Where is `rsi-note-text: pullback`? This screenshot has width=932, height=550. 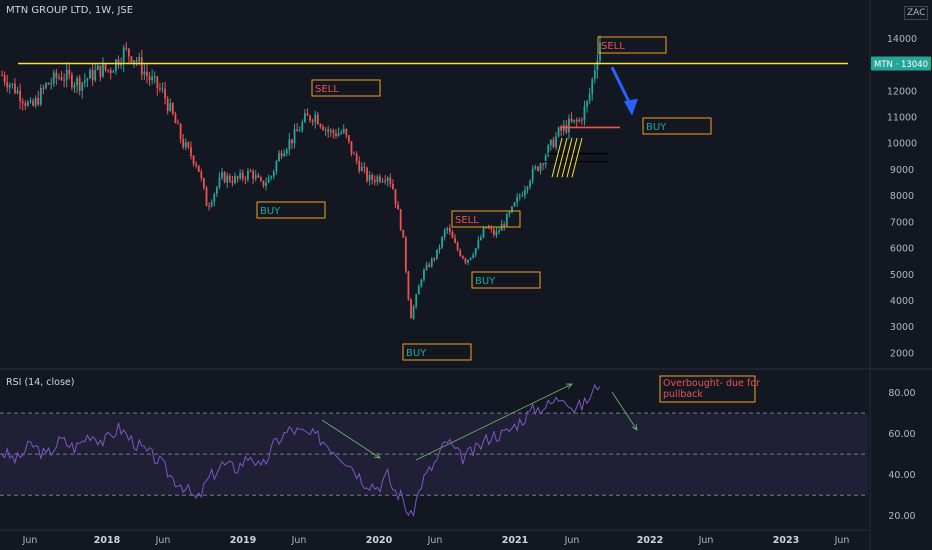 rsi-note-text: pullback is located at coordinates (683, 394).